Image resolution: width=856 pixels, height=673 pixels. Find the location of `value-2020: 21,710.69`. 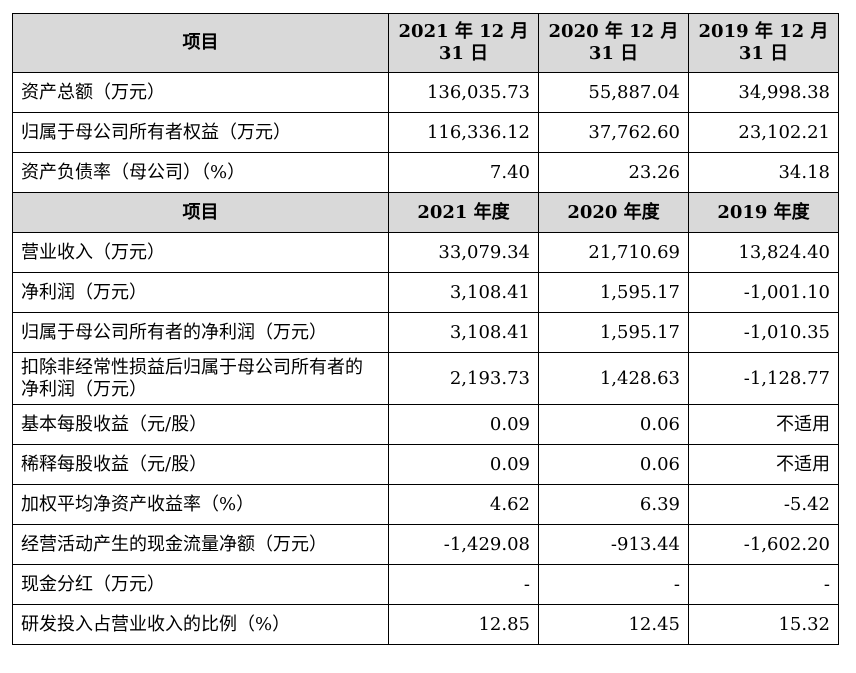

value-2020: 21,710.69 is located at coordinates (613, 252).